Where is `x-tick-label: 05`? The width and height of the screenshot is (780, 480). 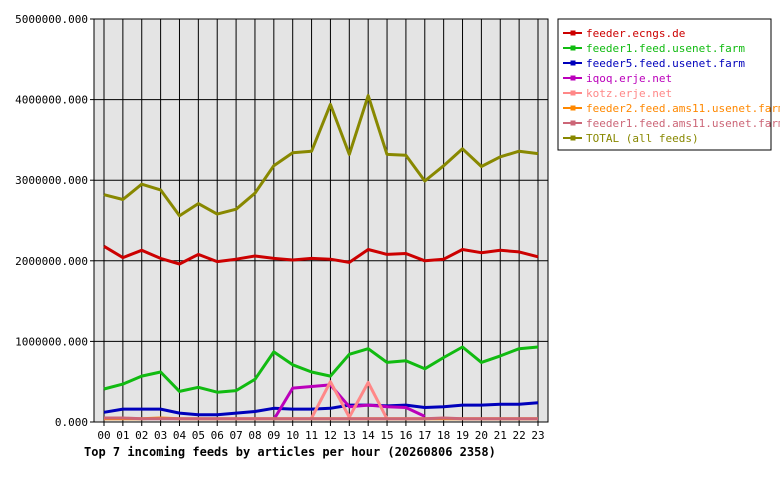 x-tick-label: 05 is located at coordinates (198, 435).